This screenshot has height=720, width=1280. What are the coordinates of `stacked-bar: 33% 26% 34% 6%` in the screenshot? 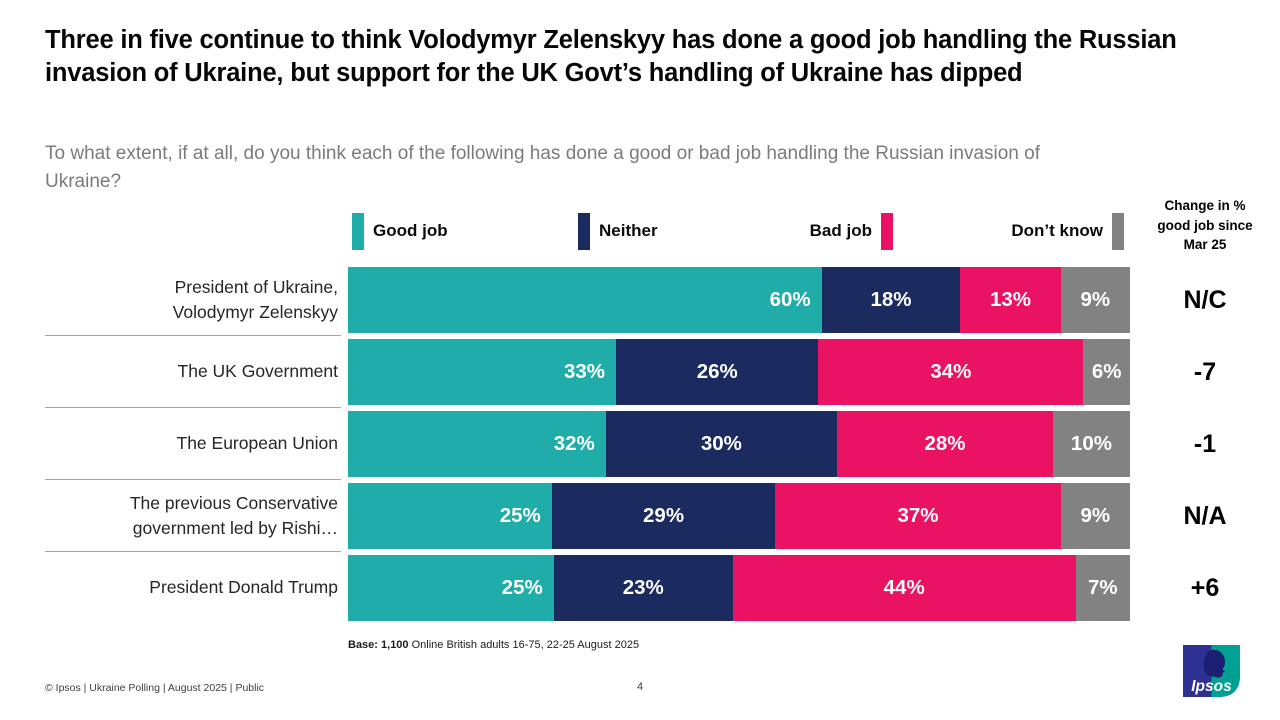 It's located at (739, 372).